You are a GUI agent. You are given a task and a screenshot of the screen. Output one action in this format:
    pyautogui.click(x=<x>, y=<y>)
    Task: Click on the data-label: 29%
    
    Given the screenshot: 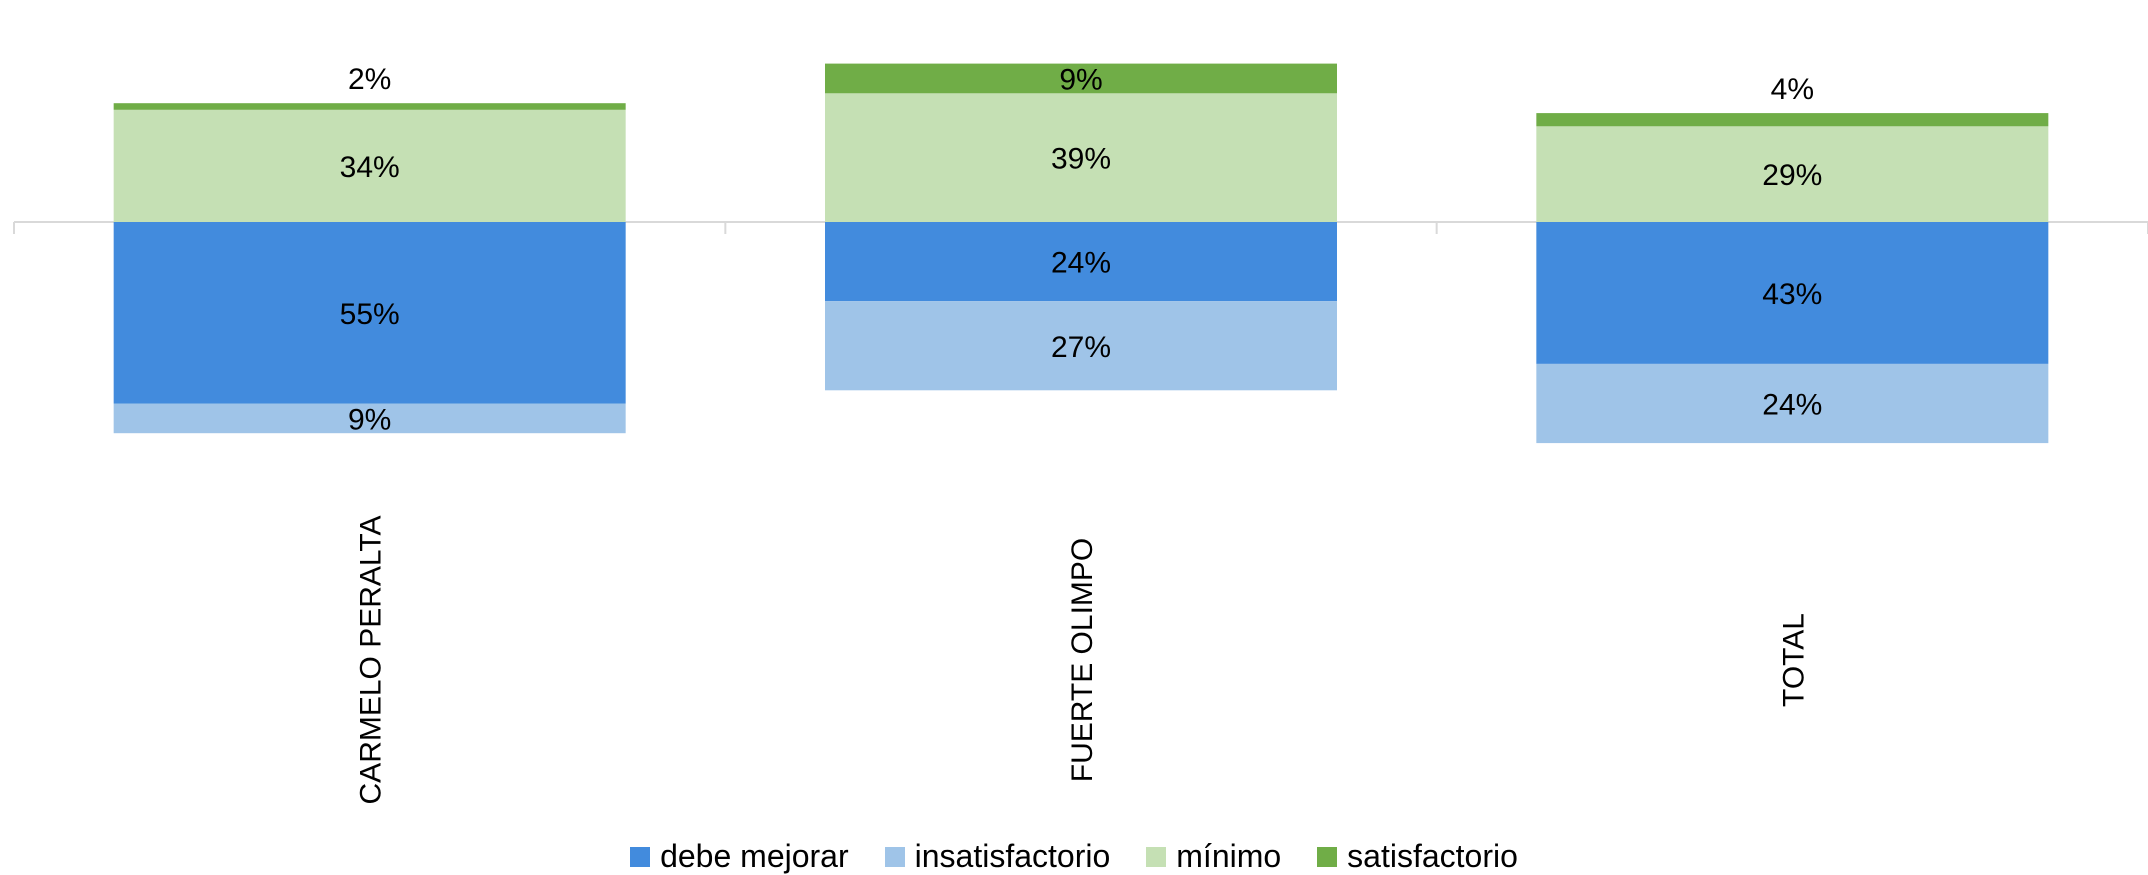 What is the action you would take?
    pyautogui.click(x=1792, y=175)
    